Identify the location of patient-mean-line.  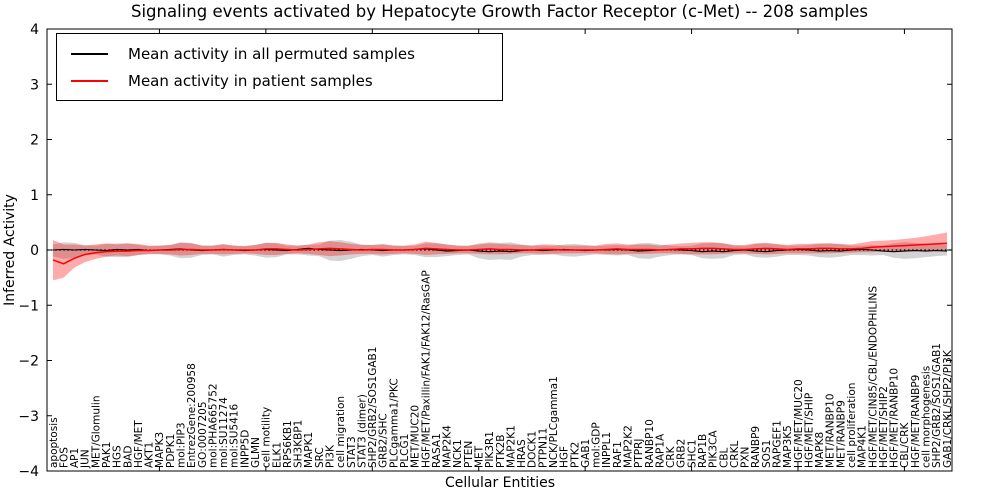
(500, 253).